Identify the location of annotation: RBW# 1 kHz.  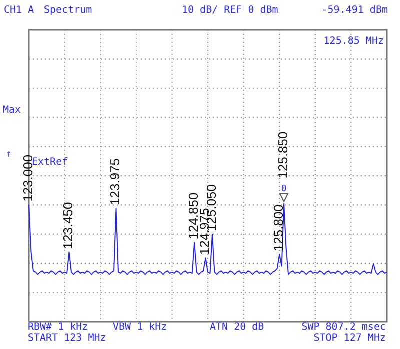
(58, 327).